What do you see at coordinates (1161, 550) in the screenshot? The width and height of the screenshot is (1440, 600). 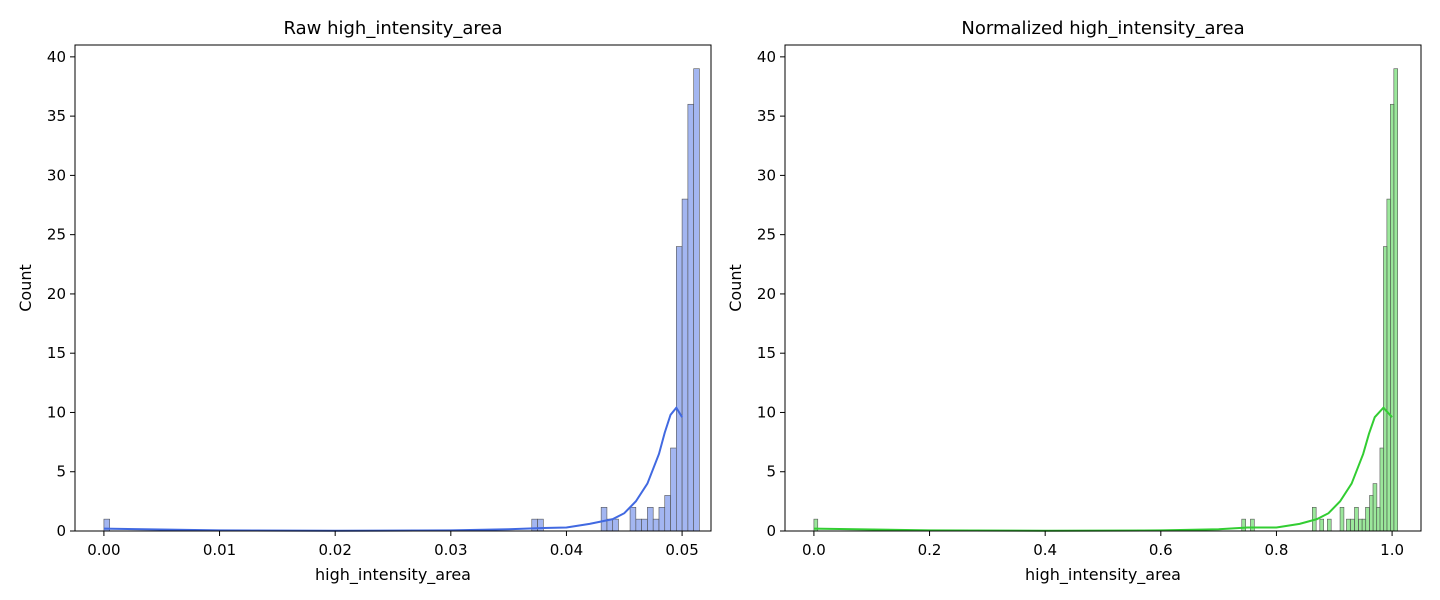 I see `x-tick-label: 0.6` at bounding box center [1161, 550].